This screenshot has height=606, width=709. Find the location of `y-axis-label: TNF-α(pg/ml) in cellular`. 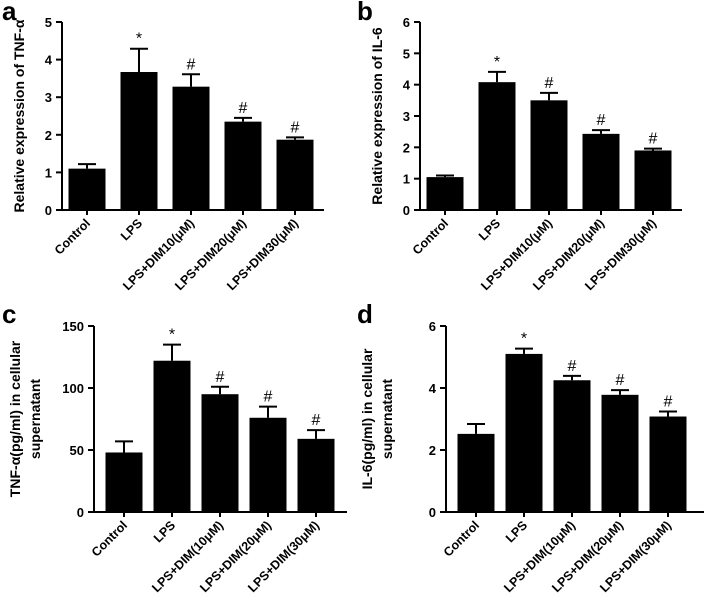

y-axis-label: TNF-α(pg/ml) in cellular is located at coordinates (15, 418).